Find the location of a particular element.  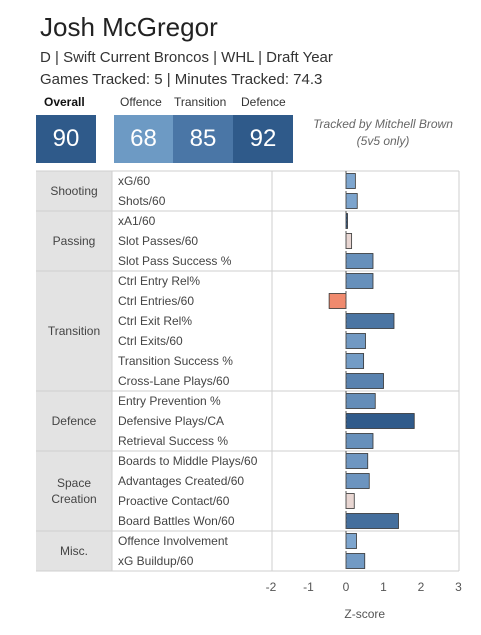

category-label: Shooting is located at coordinates (73, 191).